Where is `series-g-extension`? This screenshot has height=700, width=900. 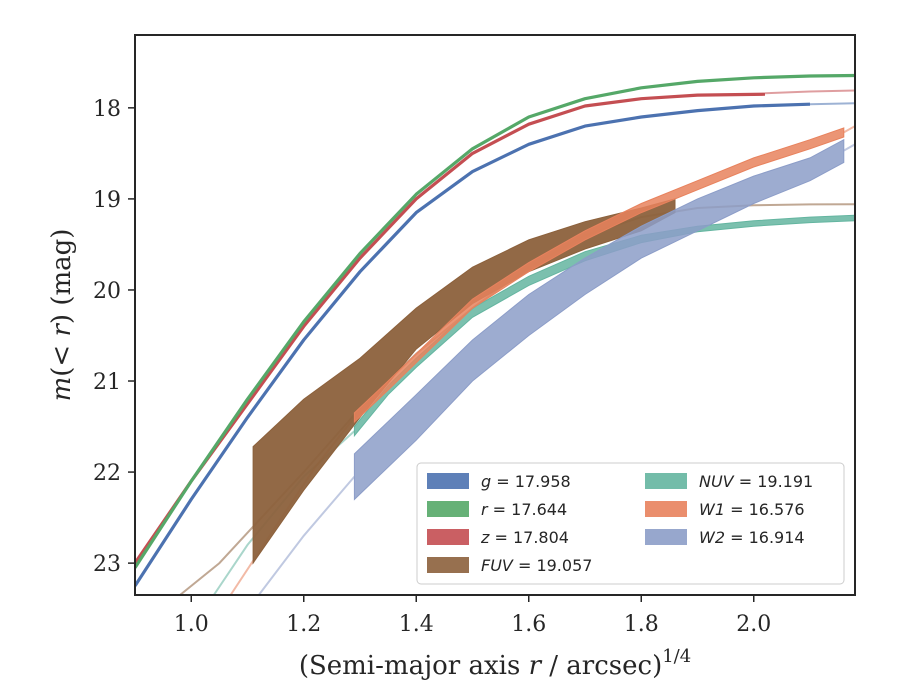
series-g-extension is located at coordinates (832, 104).